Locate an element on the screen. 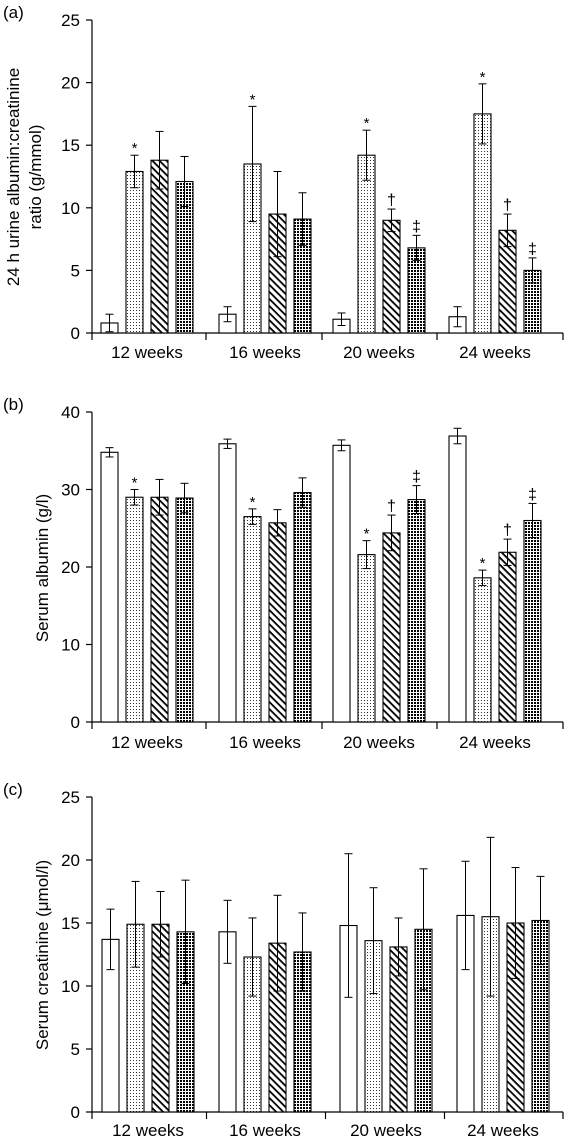 Image resolution: width=569 pixels, height=1143 pixels. y-axis-label: ratio (g/mmol) is located at coordinates (35, 177).